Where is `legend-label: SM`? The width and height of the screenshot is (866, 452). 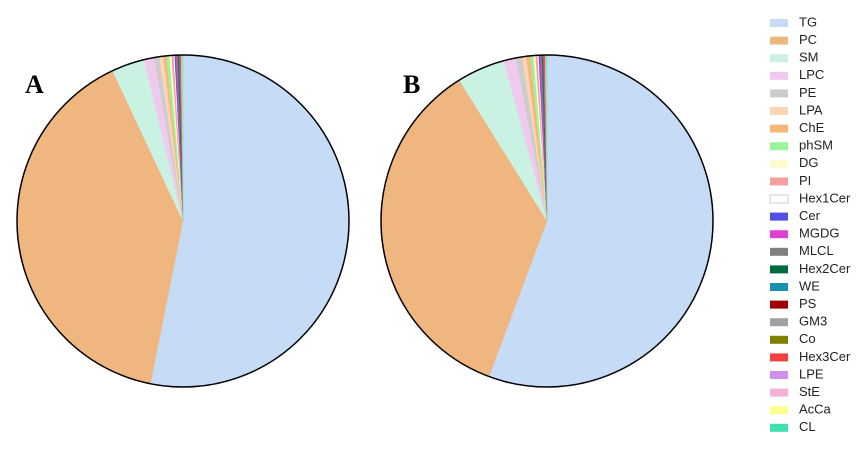
legend-label: SM is located at coordinates (809, 57).